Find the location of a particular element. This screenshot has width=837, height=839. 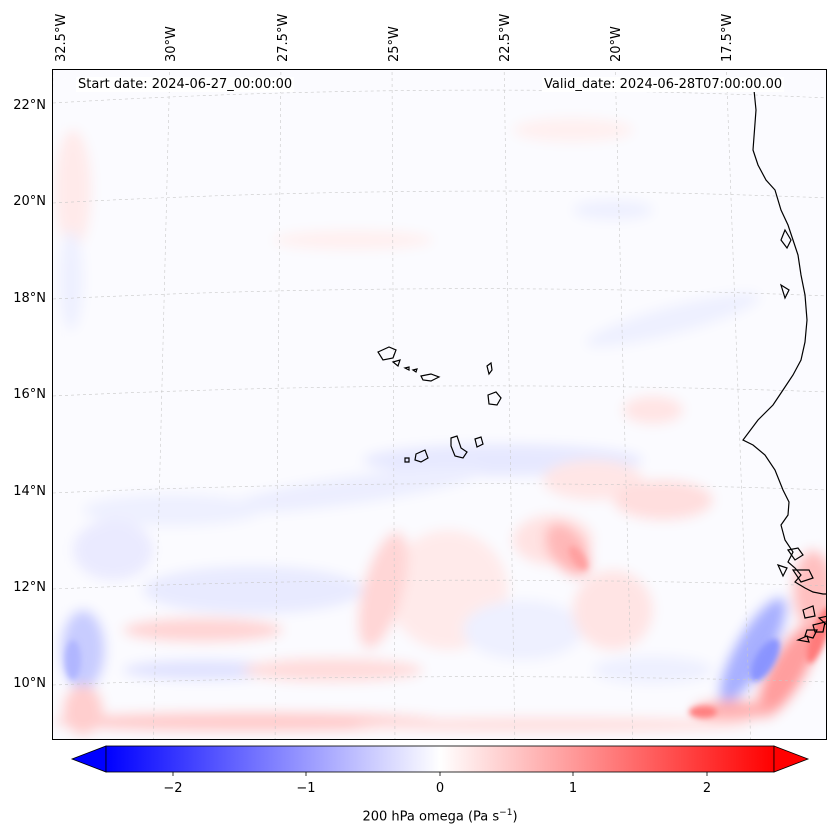

lat-label-18n: 18°N is located at coordinates (29, 298).